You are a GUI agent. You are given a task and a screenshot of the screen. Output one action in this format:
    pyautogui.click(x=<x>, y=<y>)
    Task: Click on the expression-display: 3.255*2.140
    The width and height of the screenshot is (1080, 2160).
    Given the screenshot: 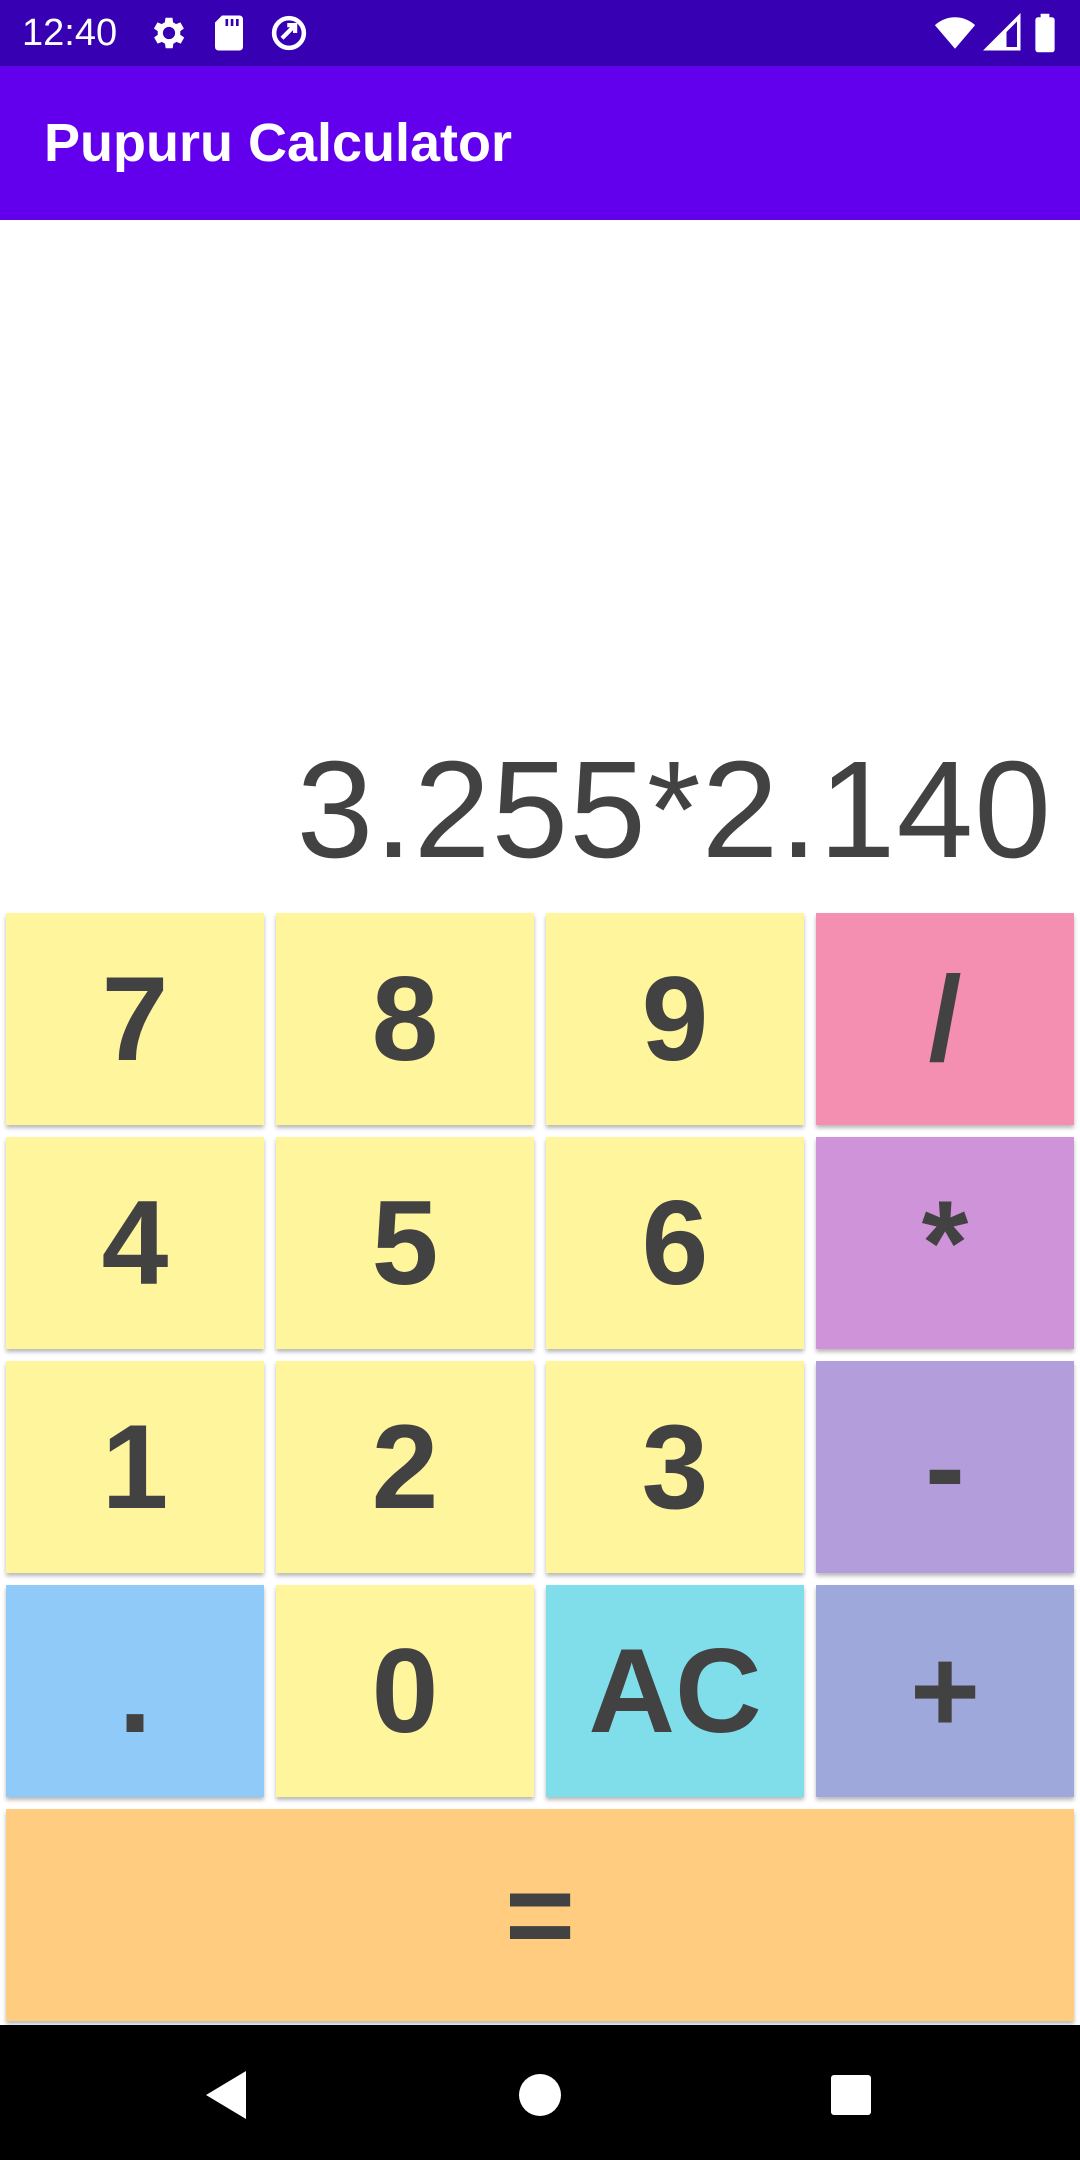 What is the action you would take?
    pyautogui.click(x=674, y=810)
    